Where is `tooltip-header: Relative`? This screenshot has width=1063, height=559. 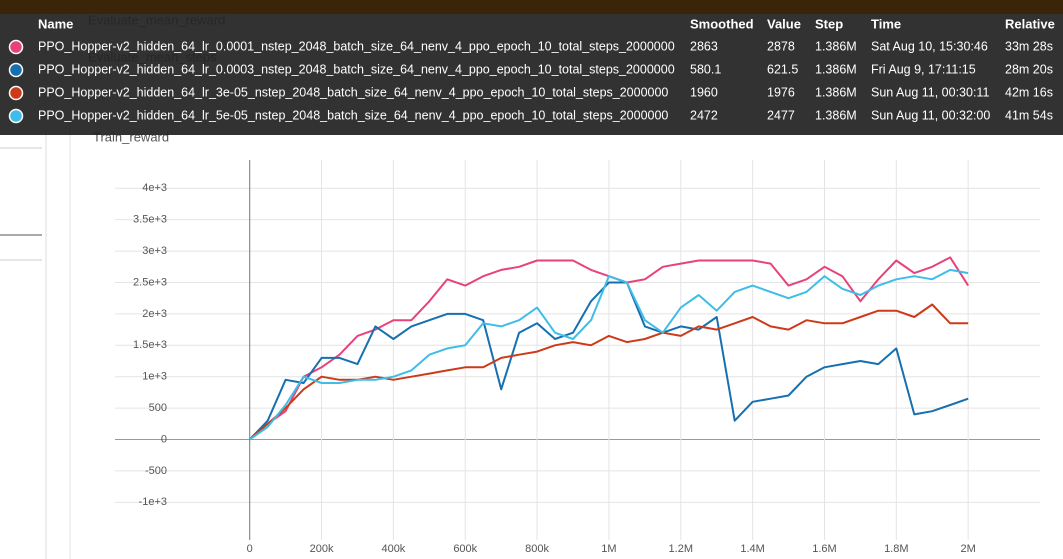
tooltip-header: Relative is located at coordinates (1030, 23).